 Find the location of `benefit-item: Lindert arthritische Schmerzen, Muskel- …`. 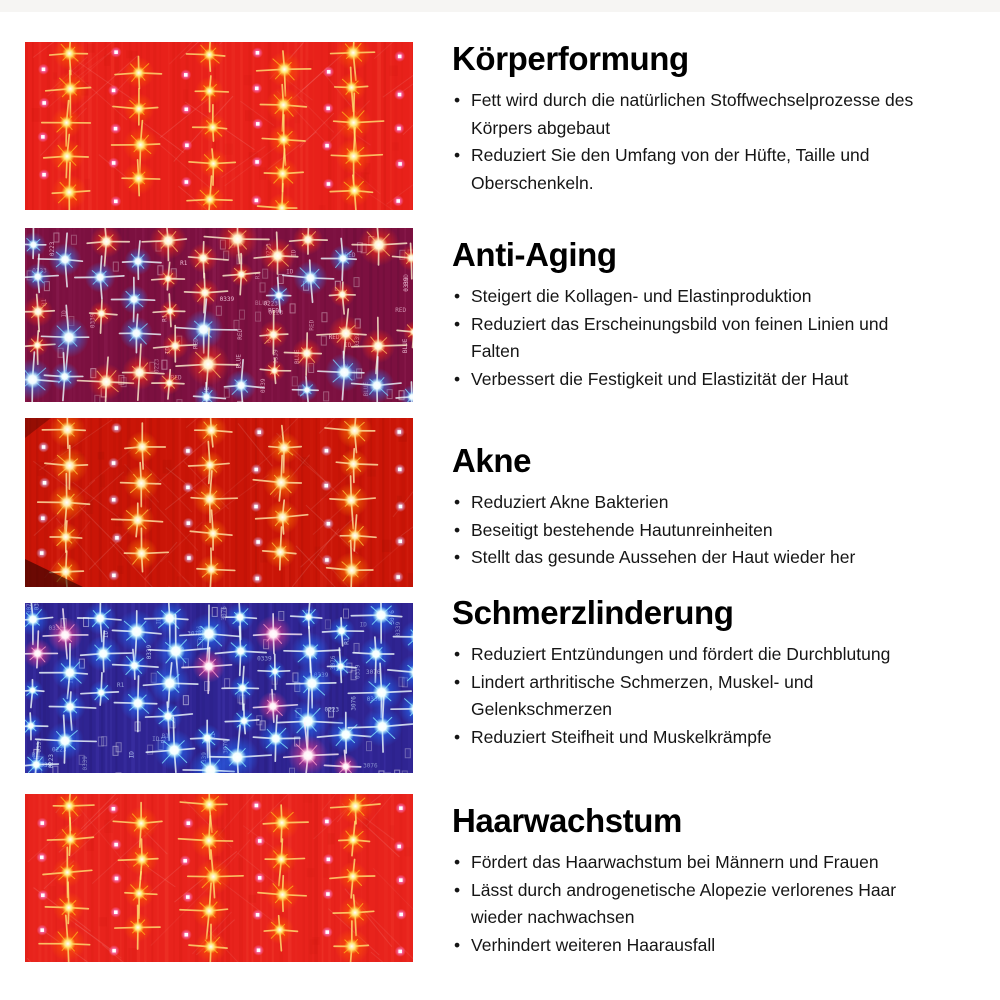

benefit-item: Lindert arthritische Schmerzen, Muskel- … is located at coordinates (683, 696).